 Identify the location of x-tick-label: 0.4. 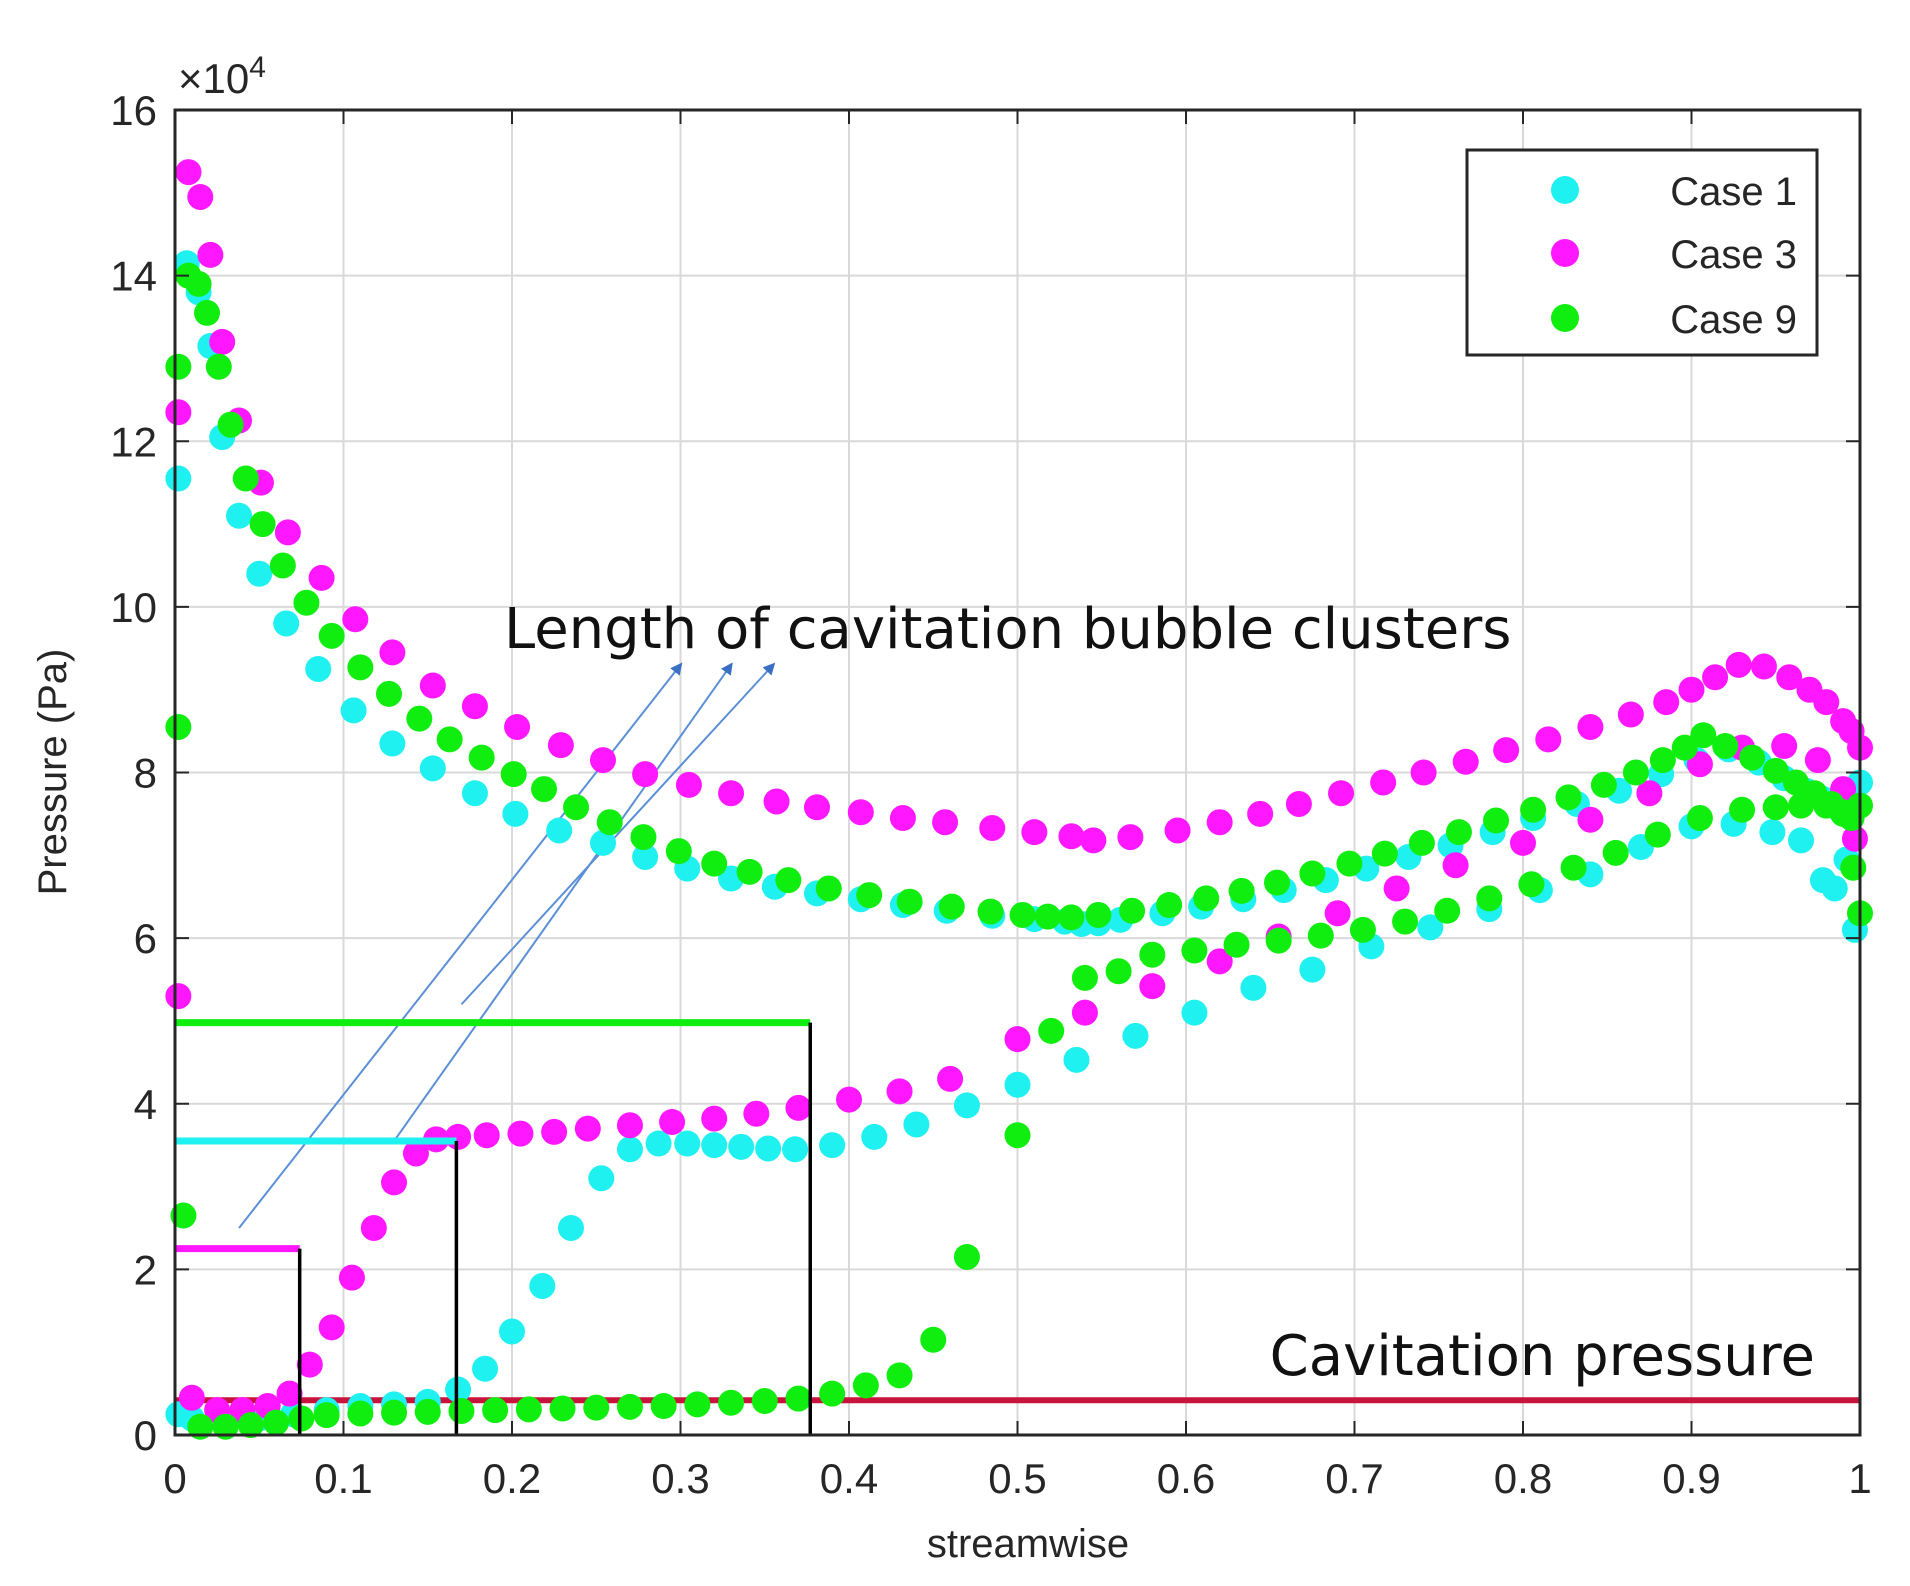
(849, 1478).